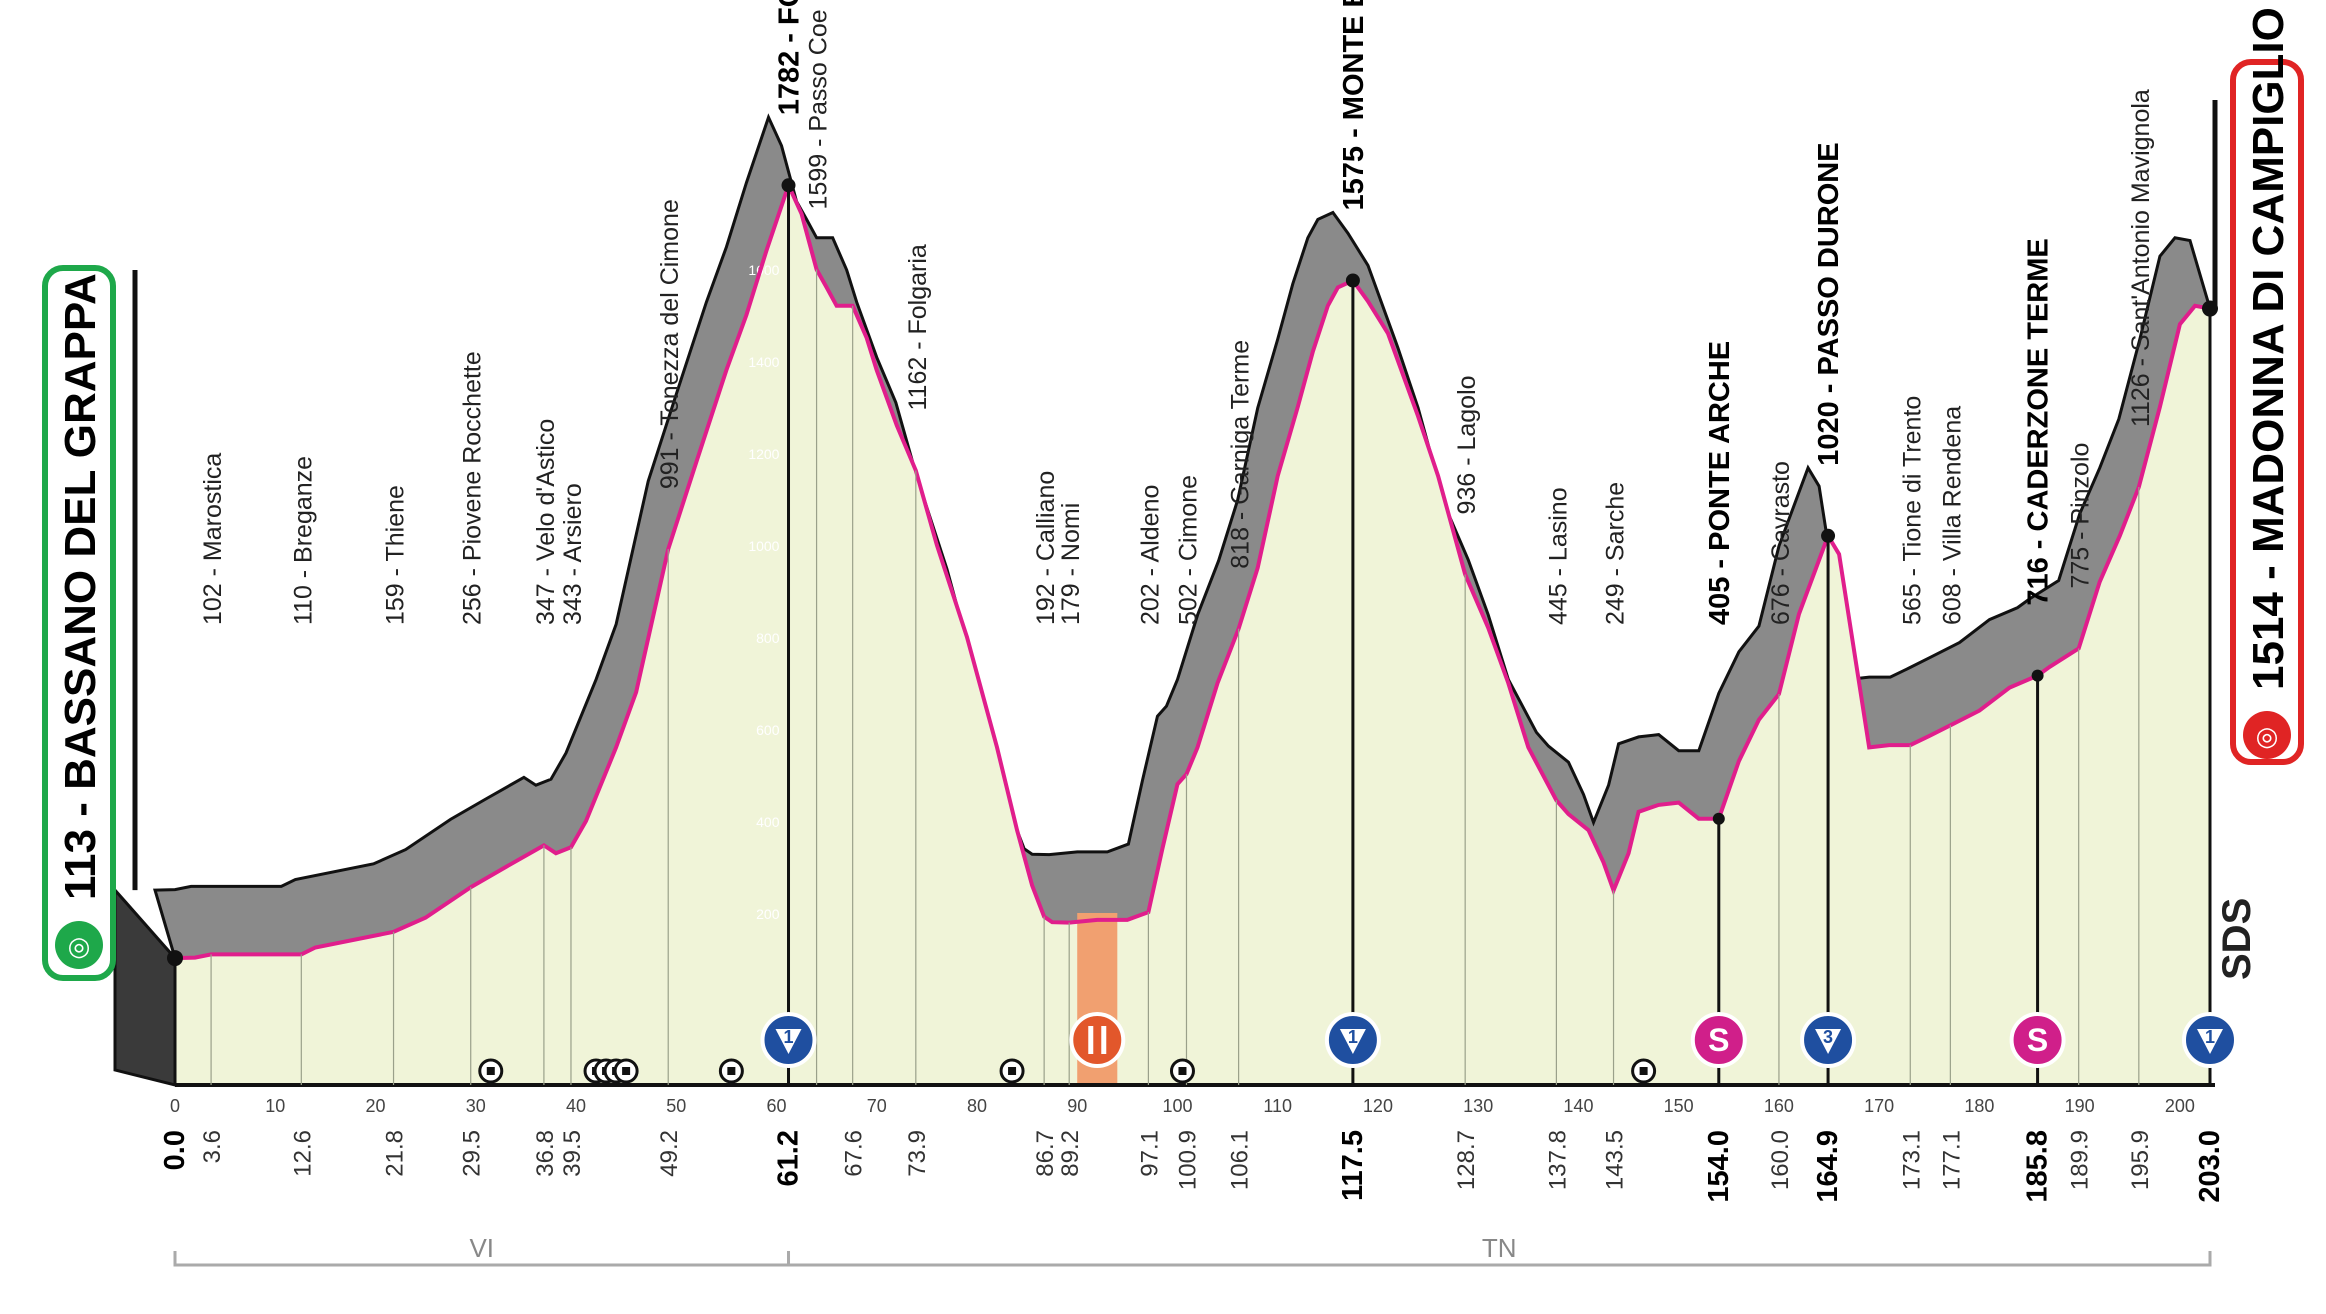 The image size is (2326, 1314). Describe the element at coordinates (1104, 1040) in the screenshot. I see `knife-icon` at that location.